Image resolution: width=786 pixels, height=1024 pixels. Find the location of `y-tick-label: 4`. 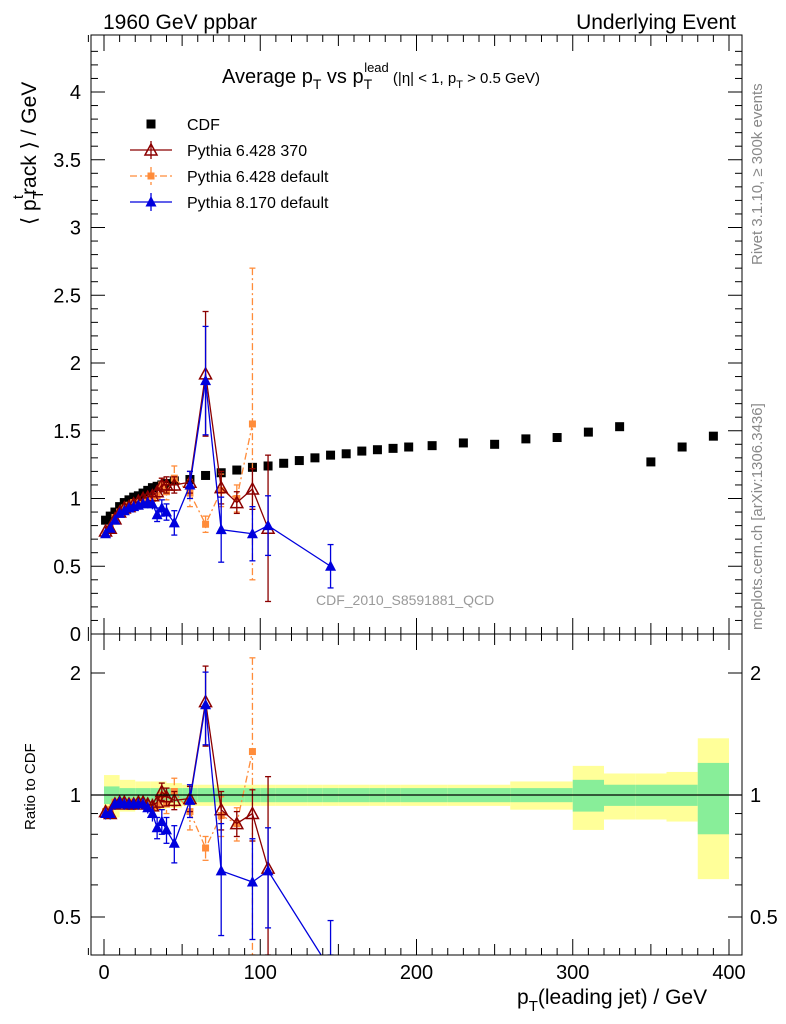

y-tick-label: 4 is located at coordinates (75, 93).